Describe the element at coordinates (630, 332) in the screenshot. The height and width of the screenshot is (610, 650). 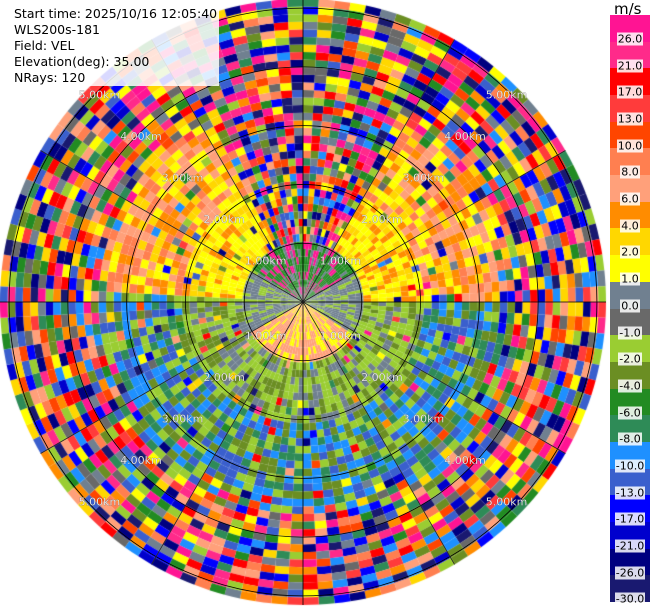
I see `colorbar-tick-label: -1.0` at that location.